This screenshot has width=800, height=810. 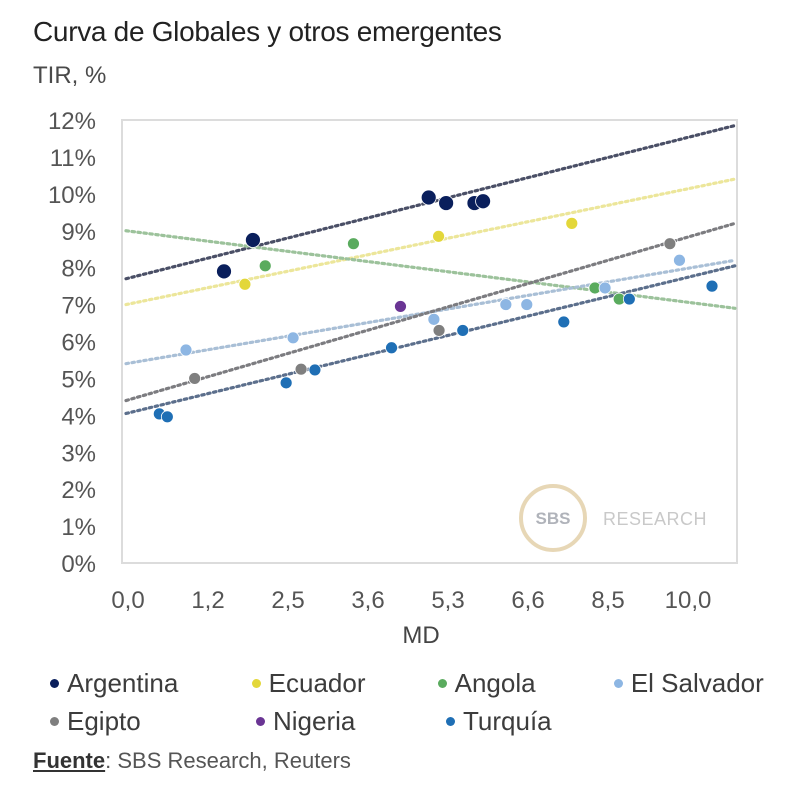 I want to click on y-tick-label: 6%, so click(x=78, y=343).